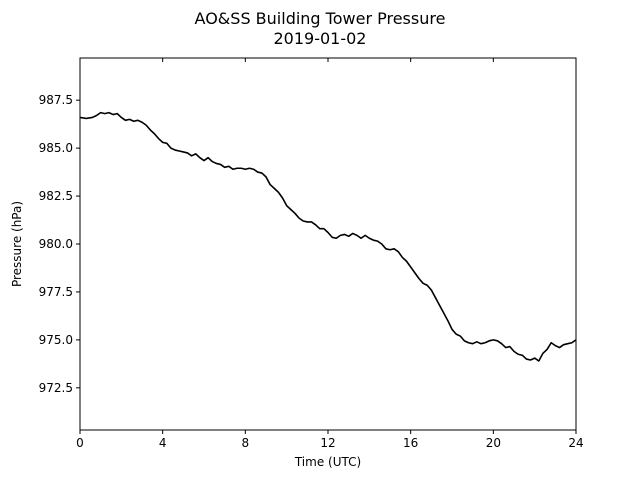 The height and width of the screenshot is (480, 640). What do you see at coordinates (56, 244) in the screenshot?
I see `y-tick-label: 980.0` at bounding box center [56, 244].